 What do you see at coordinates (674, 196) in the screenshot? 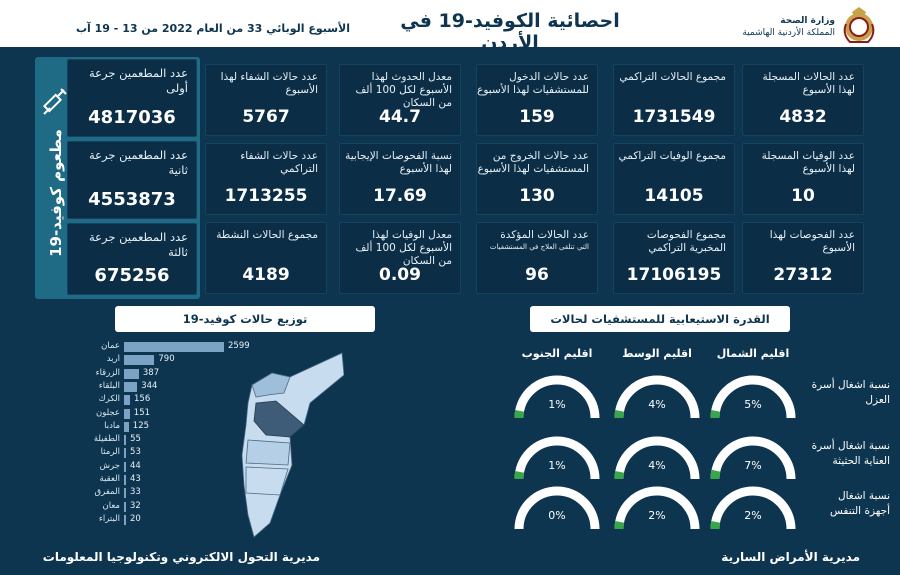
I see `card-value: 14105` at bounding box center [674, 196].